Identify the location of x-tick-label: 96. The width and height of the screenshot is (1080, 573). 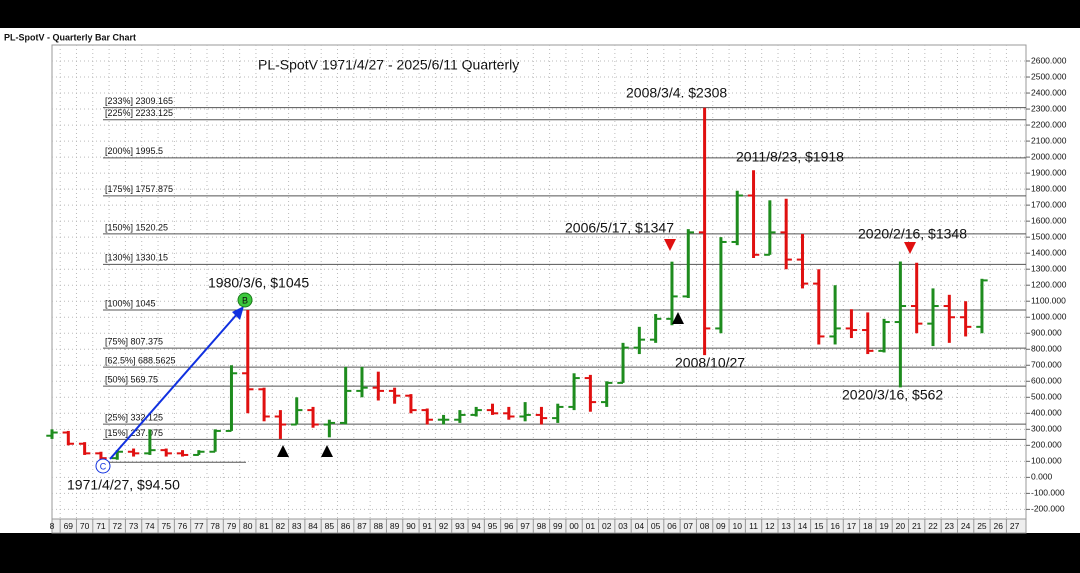
(509, 526).